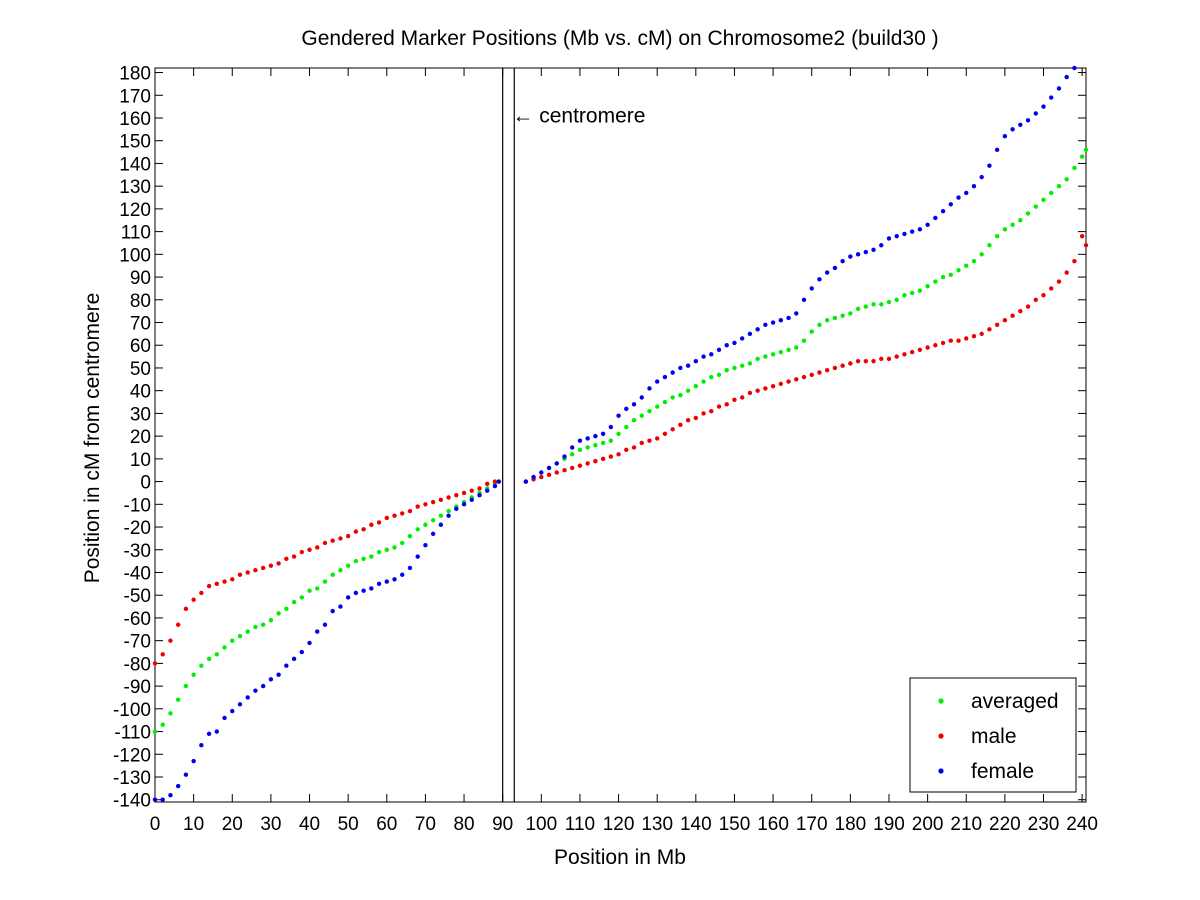 Image resolution: width=1200 pixels, height=900 pixels. What do you see at coordinates (386, 824) in the screenshot?
I see `x-tick-label: 60` at bounding box center [386, 824].